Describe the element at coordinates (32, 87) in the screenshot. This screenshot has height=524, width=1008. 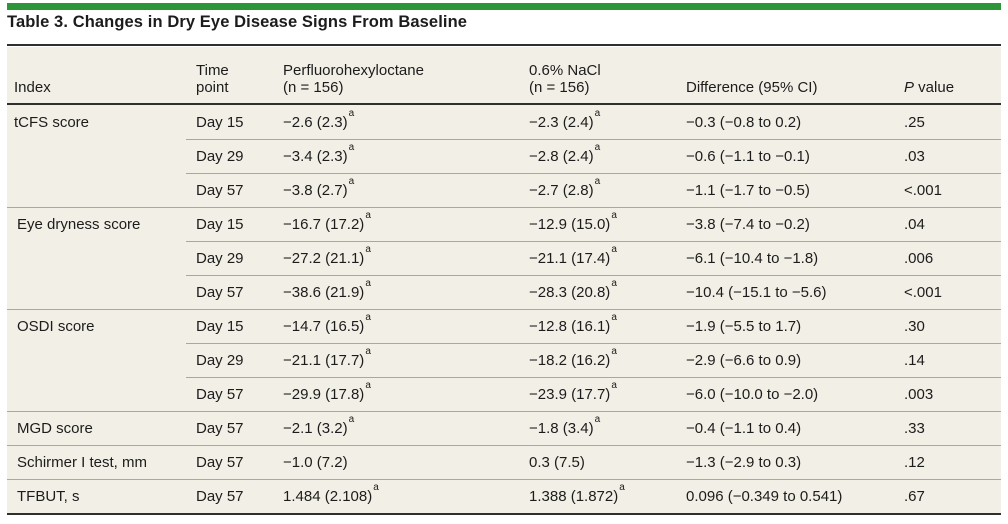
I see `column-header: Index` at that location.